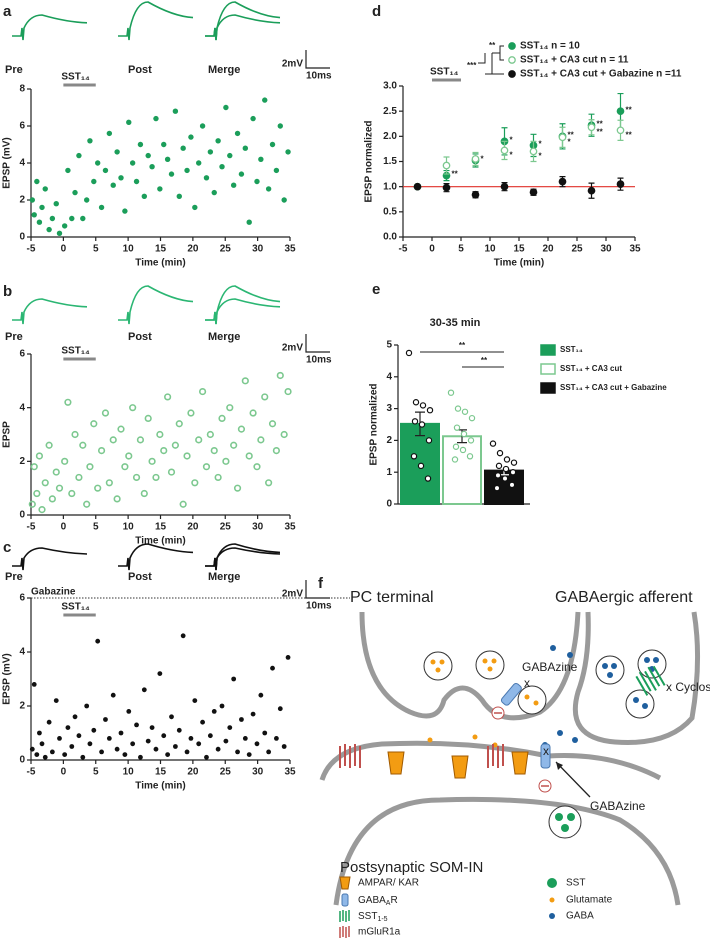  I want to click on significance: *, so click(570, 141).